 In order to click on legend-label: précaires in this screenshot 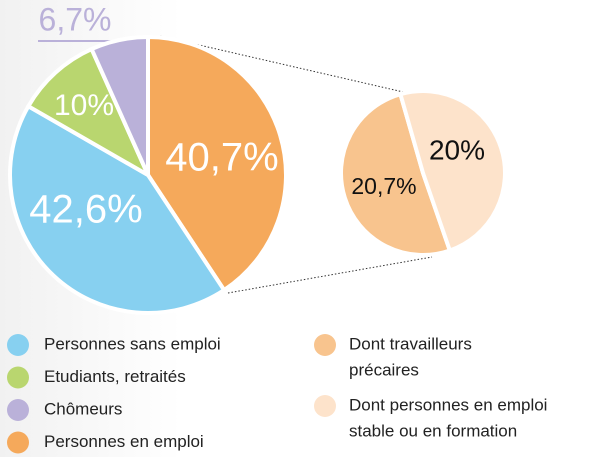, I will do `click(384, 369)`.